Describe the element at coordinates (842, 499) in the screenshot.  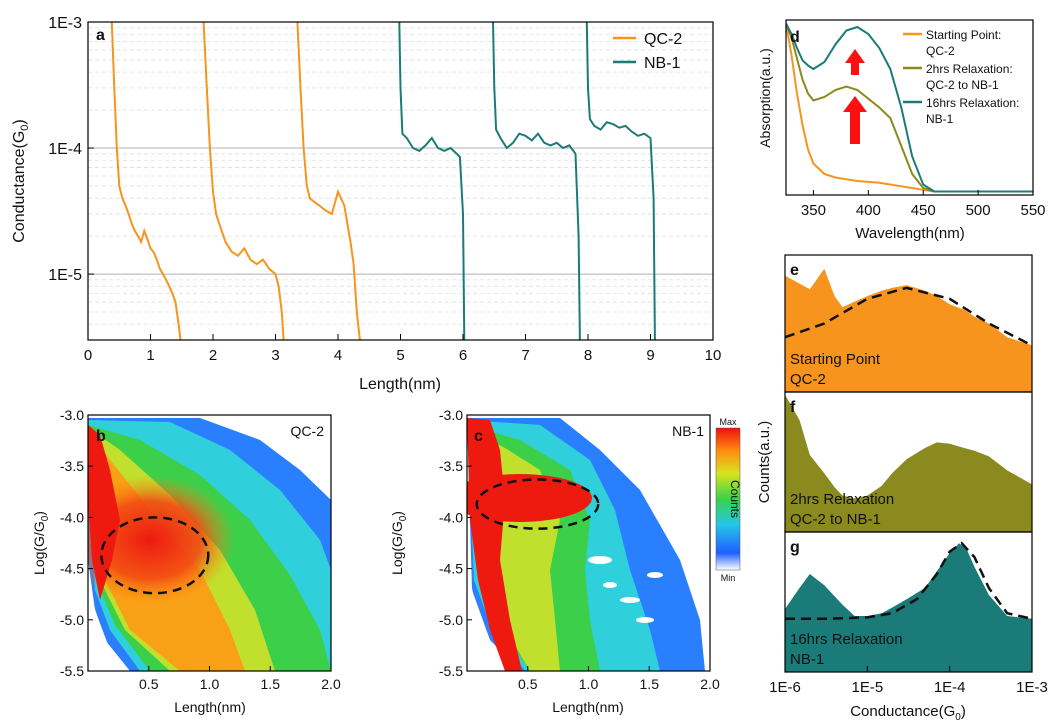
I see `panel-f-label: 2hrs Relaxation` at that location.